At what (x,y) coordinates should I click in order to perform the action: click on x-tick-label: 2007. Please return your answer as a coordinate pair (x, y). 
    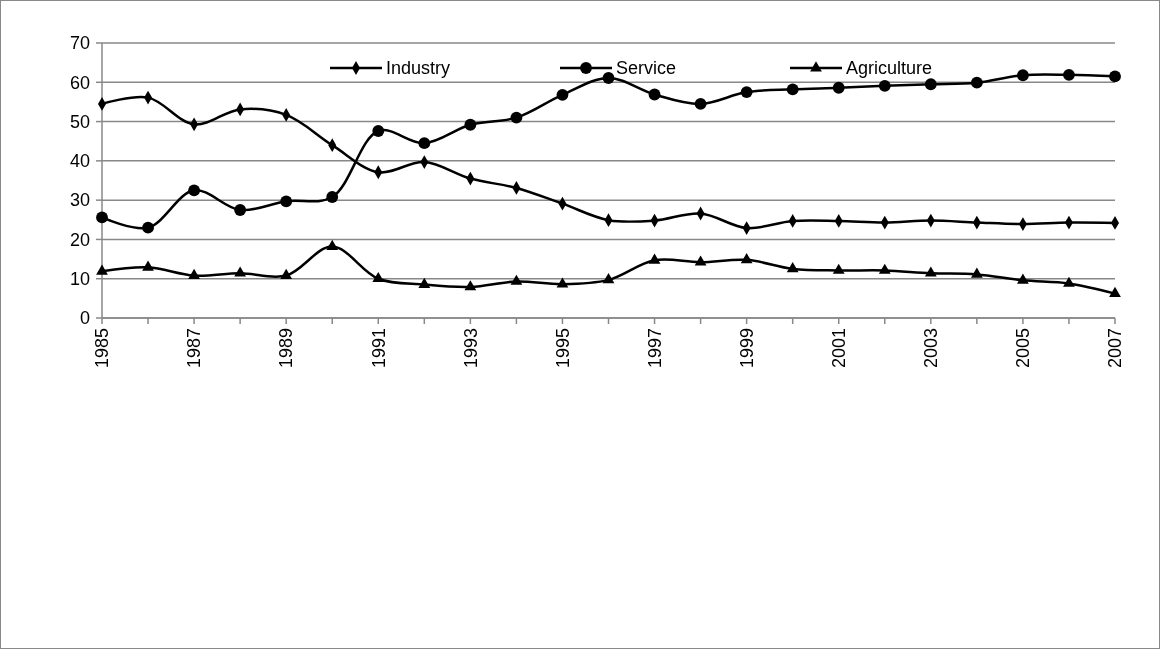
    Looking at the image, I should click on (1115, 348).